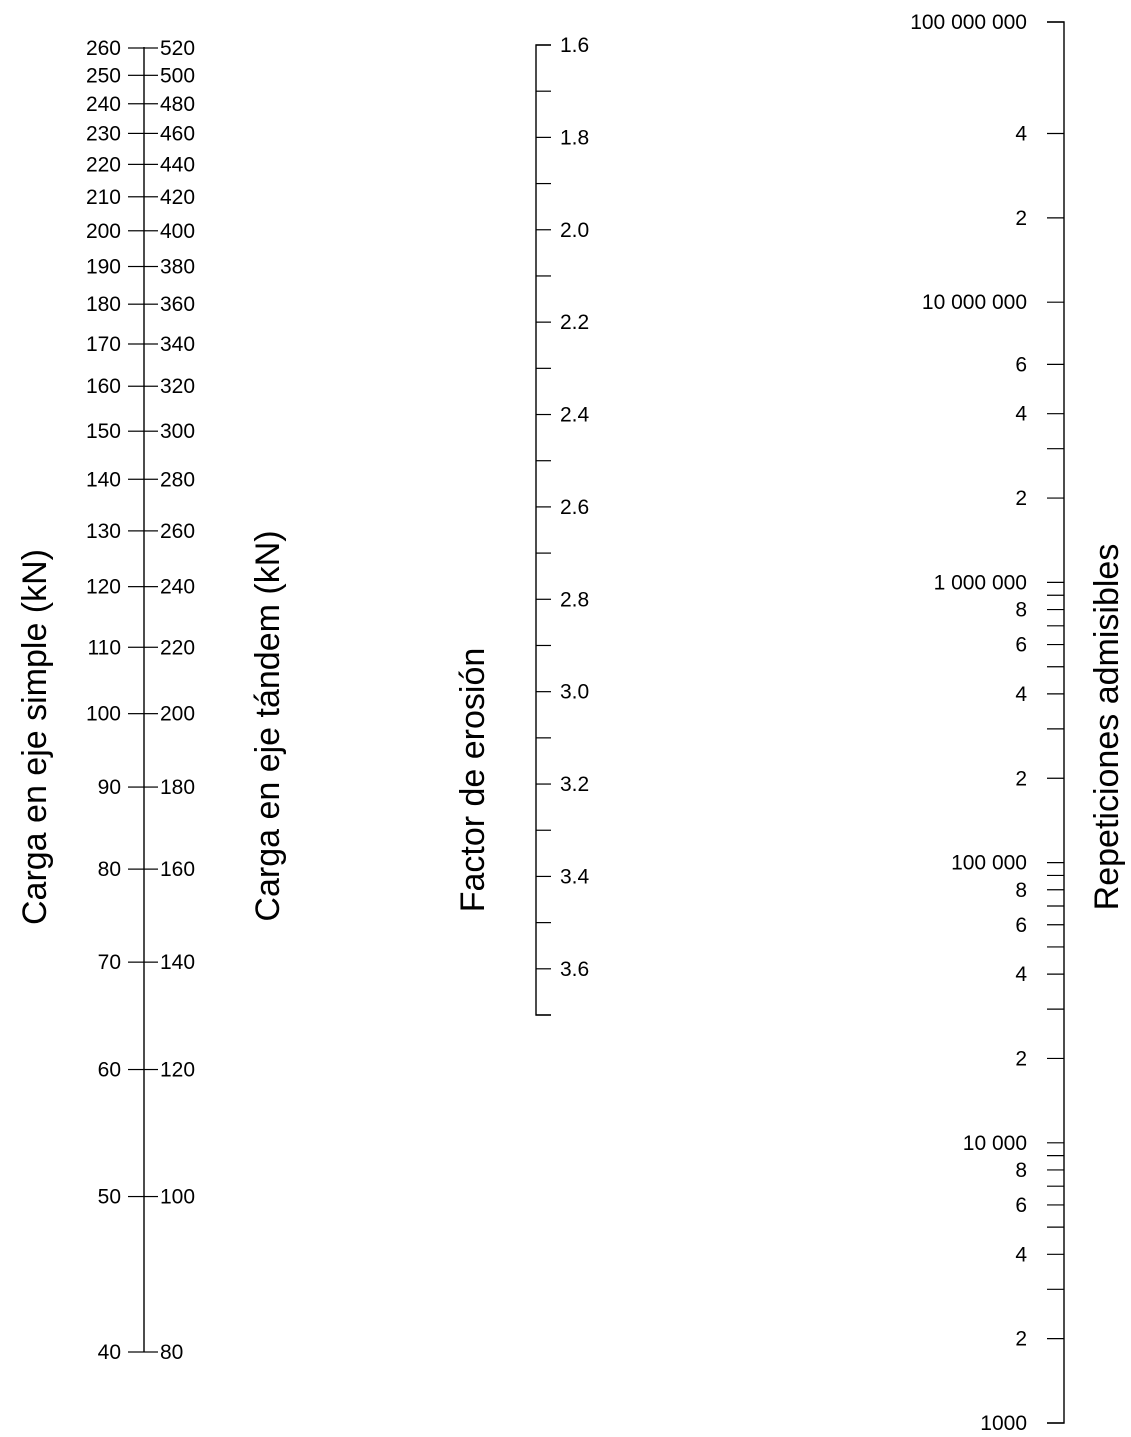 This screenshot has height=1437, width=1131. I want to click on load-single-tick-label: 260, so click(103, 48).